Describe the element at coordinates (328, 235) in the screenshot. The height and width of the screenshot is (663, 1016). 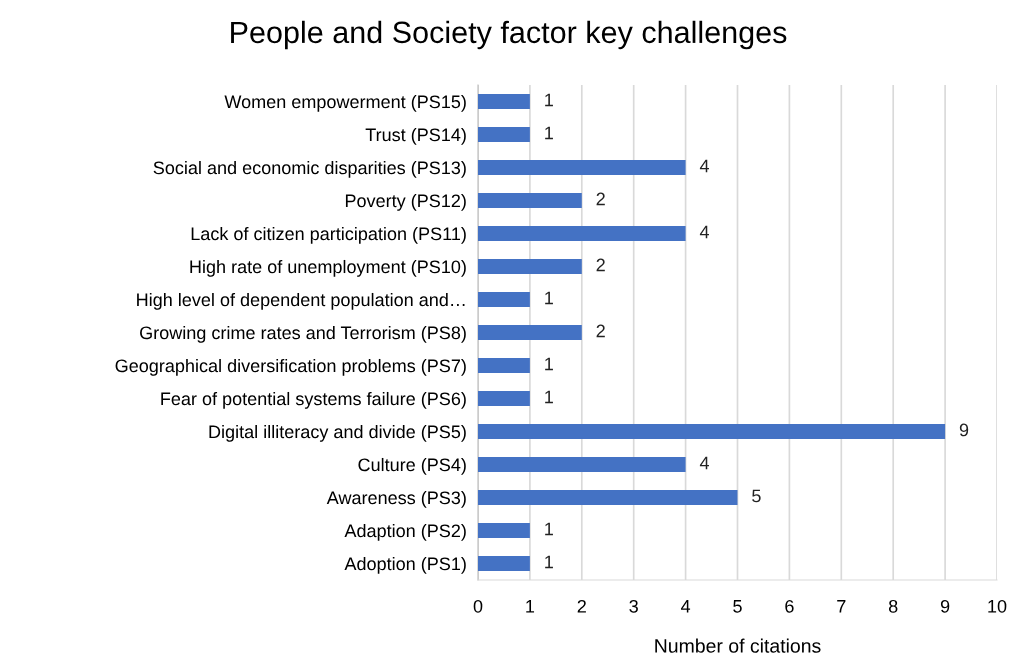
I see `y-tick-label: Lack of citizen participation (PS11)` at that location.